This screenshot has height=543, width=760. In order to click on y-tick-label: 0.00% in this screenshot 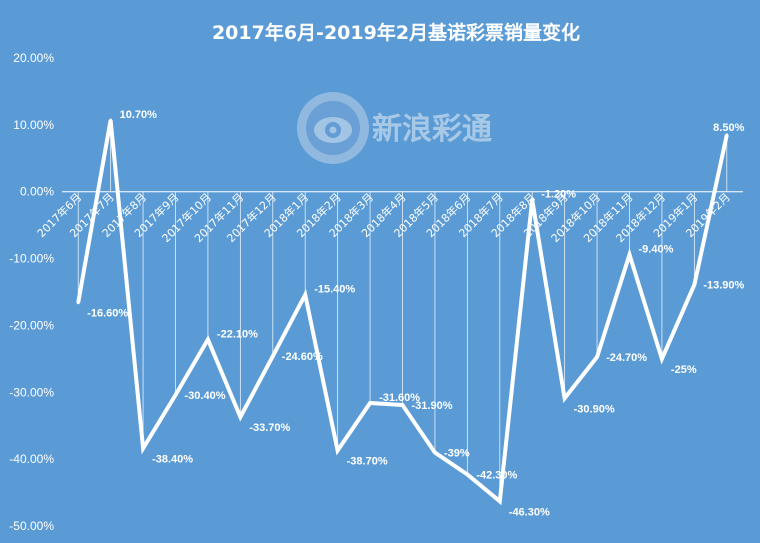, I will do `click(37, 192)`.